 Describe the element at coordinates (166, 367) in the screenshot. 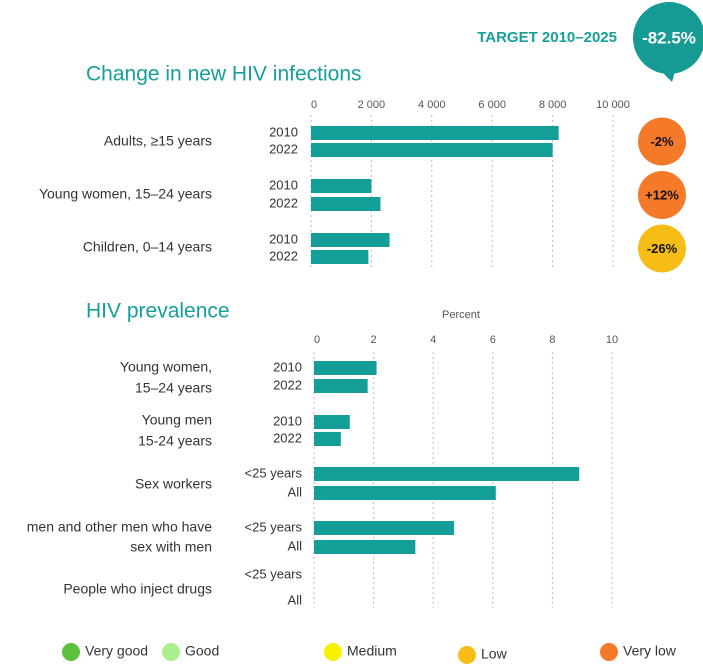

I see `category-label: Young women,` at that location.